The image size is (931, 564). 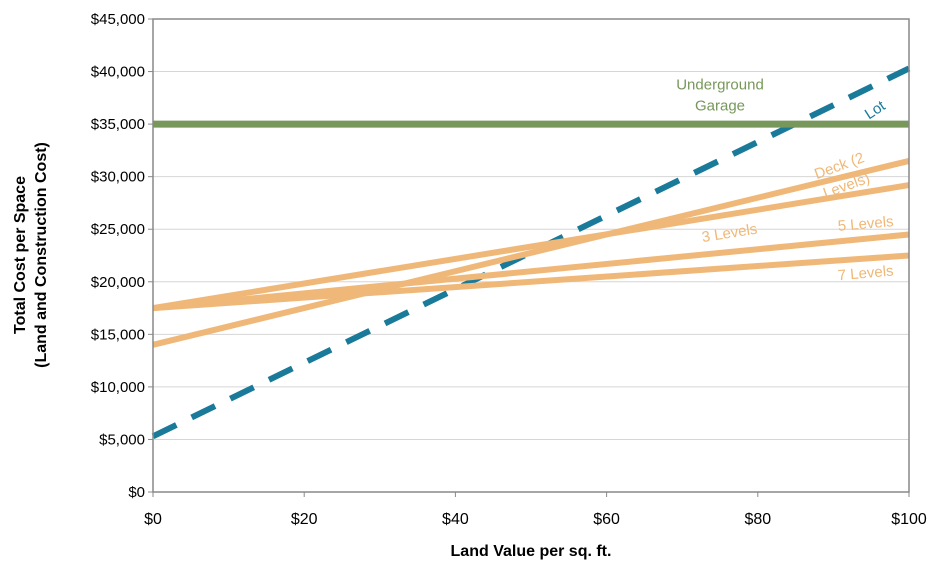 I want to click on series-label: Lot, so click(x=875, y=110).